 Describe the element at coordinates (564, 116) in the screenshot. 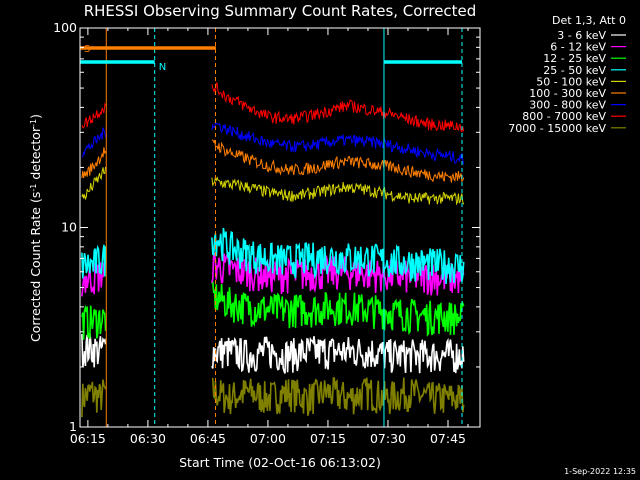

I see `legend-entry-label: 800 - 7000 keV` at that location.